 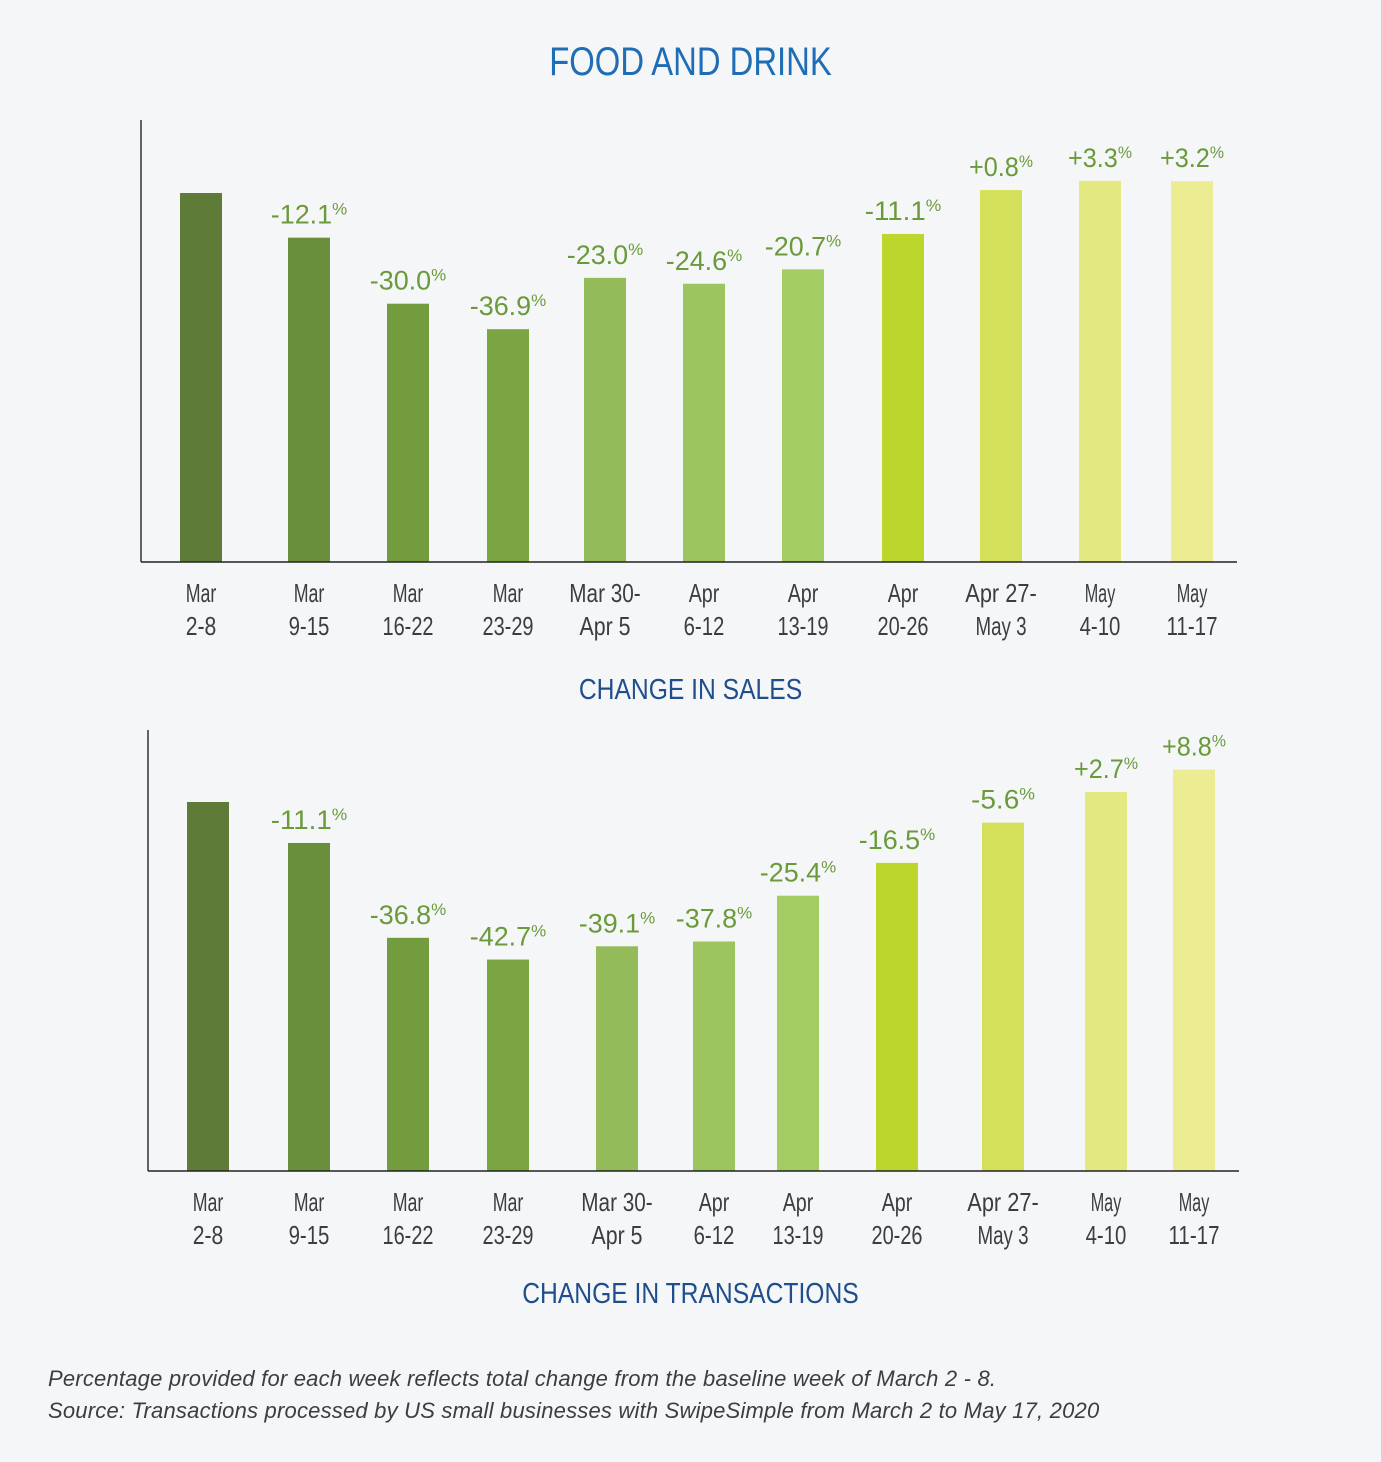 I want to click on chart-title: FOOD AND DRINK, so click(x=690, y=62).